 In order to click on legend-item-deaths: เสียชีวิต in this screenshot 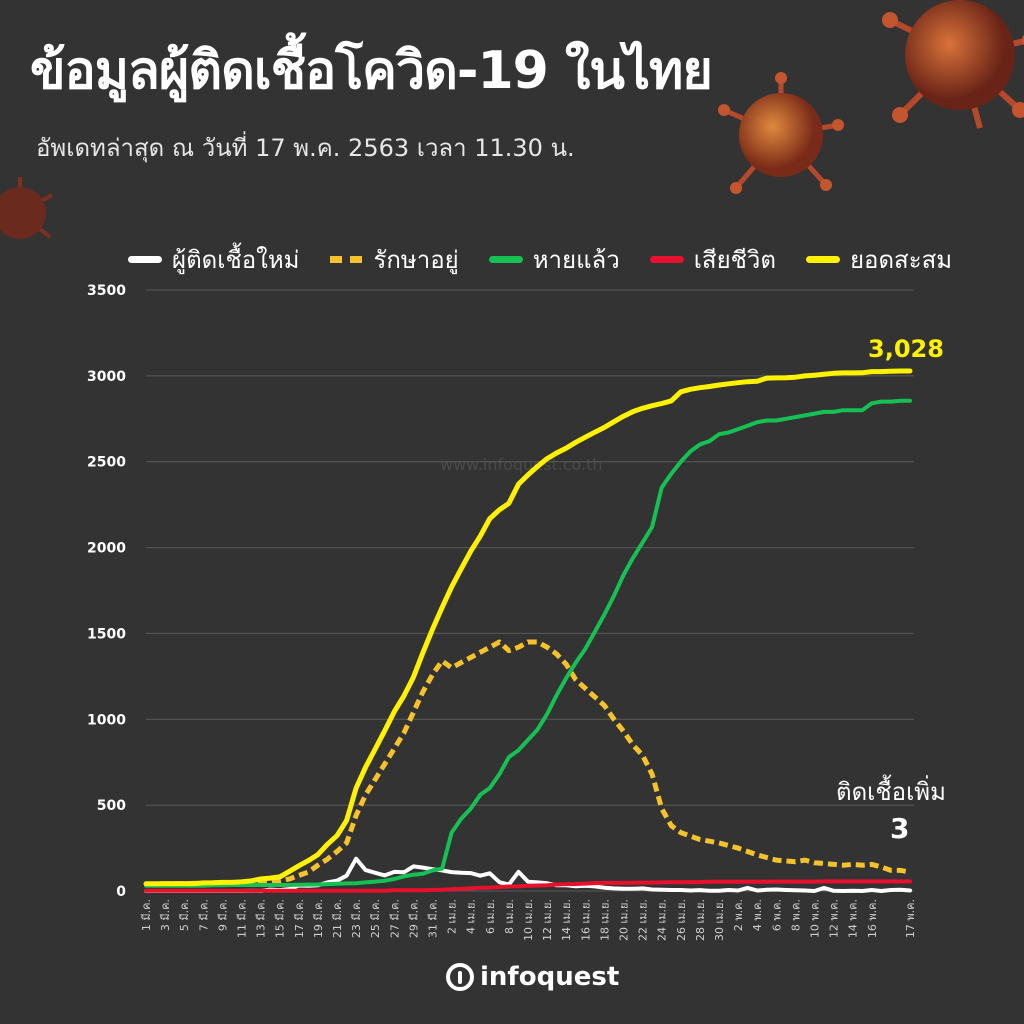, I will do `click(712, 259)`.